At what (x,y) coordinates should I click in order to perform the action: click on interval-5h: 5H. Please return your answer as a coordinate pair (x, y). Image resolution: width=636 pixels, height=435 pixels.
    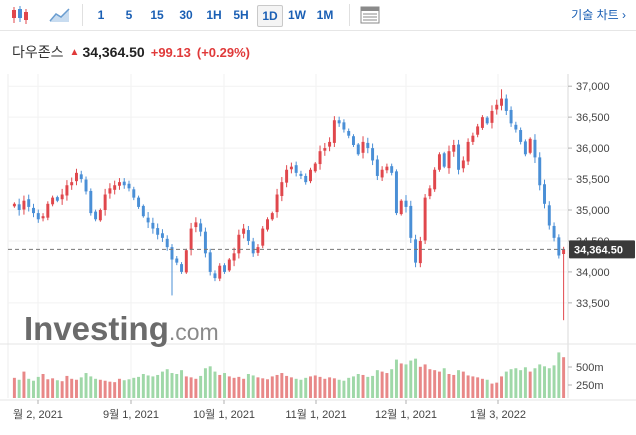
    Looking at the image, I should click on (241, 15).